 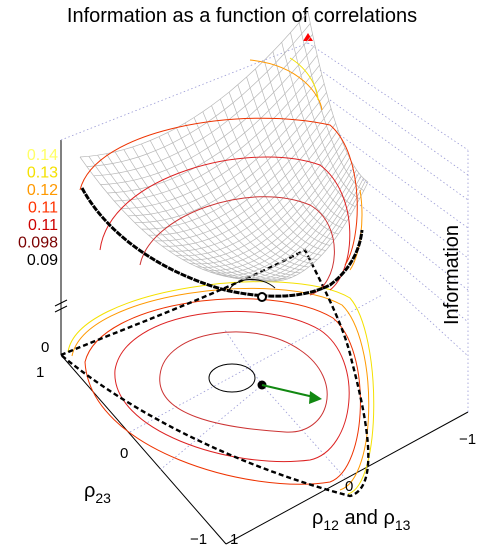 I want to click on contour-level-label: 0.098, so click(x=38, y=243).